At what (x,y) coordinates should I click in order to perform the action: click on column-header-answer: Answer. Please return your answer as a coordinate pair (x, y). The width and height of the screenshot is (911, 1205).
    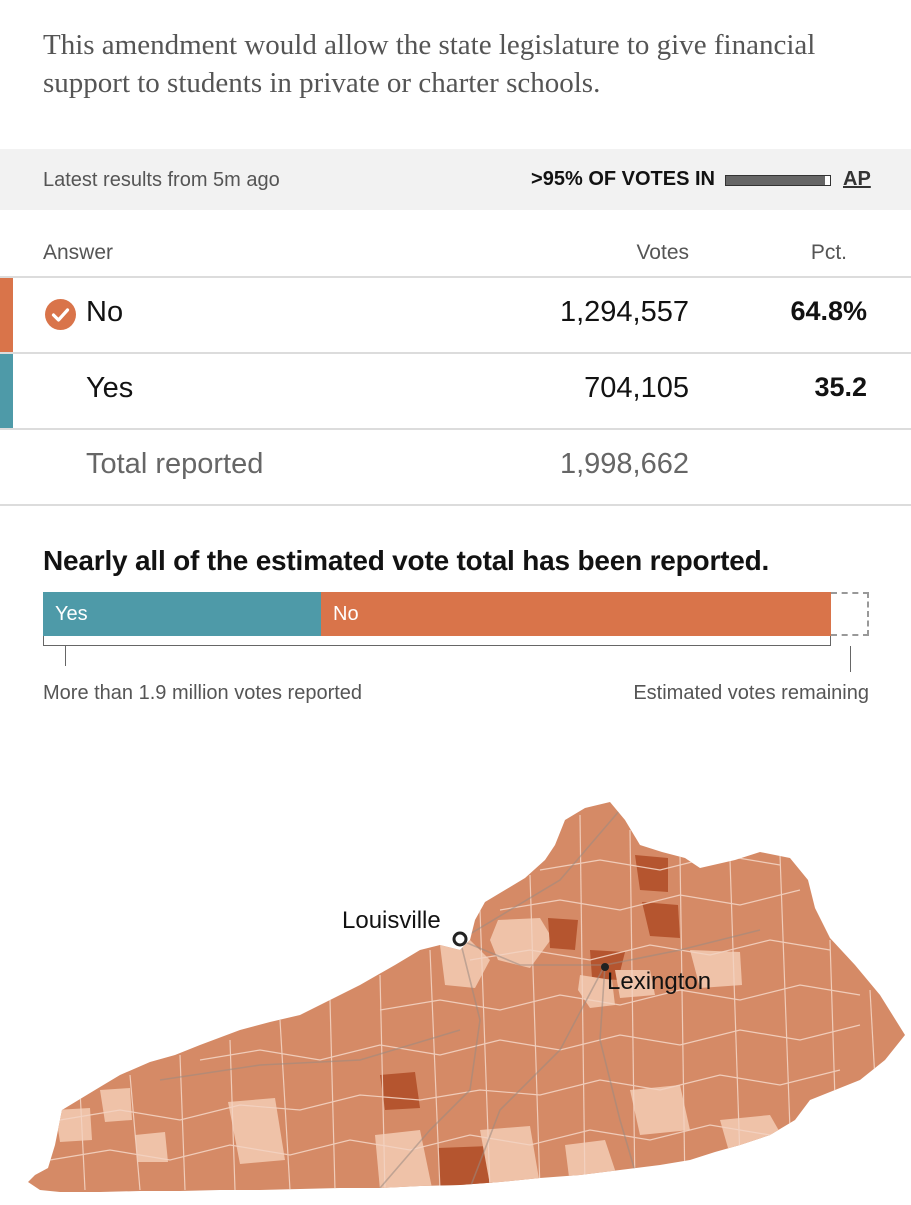
    Looking at the image, I should click on (78, 252).